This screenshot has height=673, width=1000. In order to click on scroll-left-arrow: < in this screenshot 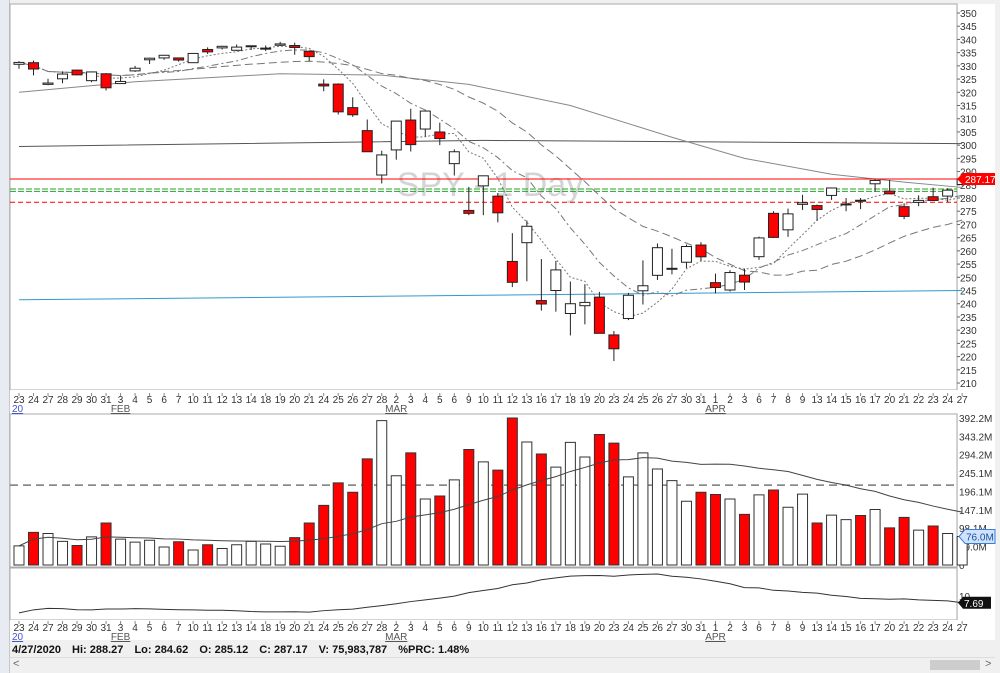, I will do `click(16, 664)`.